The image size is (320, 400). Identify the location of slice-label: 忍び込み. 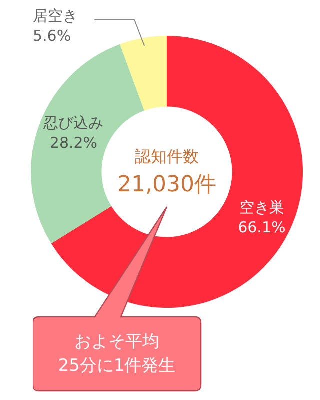
(73, 123).